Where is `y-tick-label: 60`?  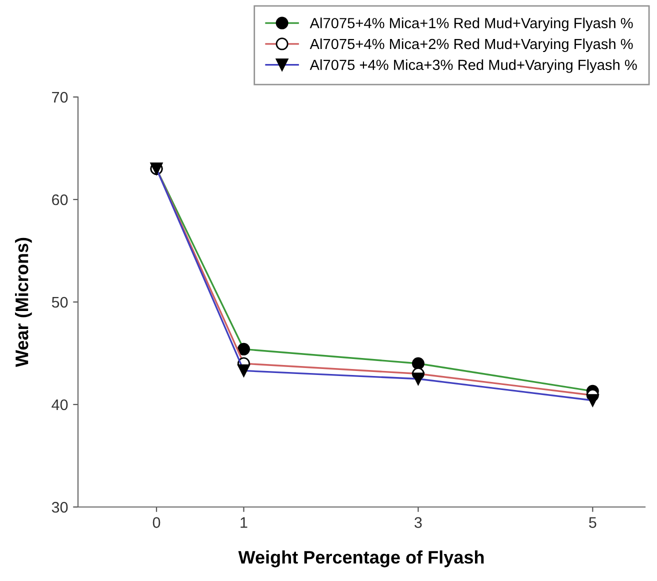 y-tick-label: 60 is located at coordinates (60, 200).